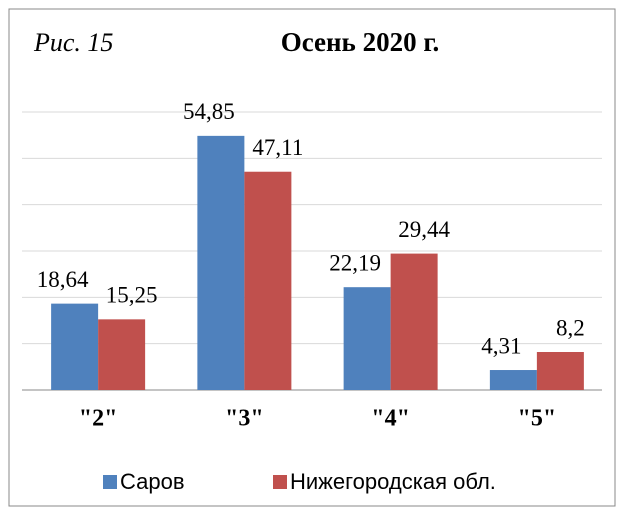  What do you see at coordinates (132, 295) in the screenshot?
I see `data-label: 15,25` at bounding box center [132, 295].